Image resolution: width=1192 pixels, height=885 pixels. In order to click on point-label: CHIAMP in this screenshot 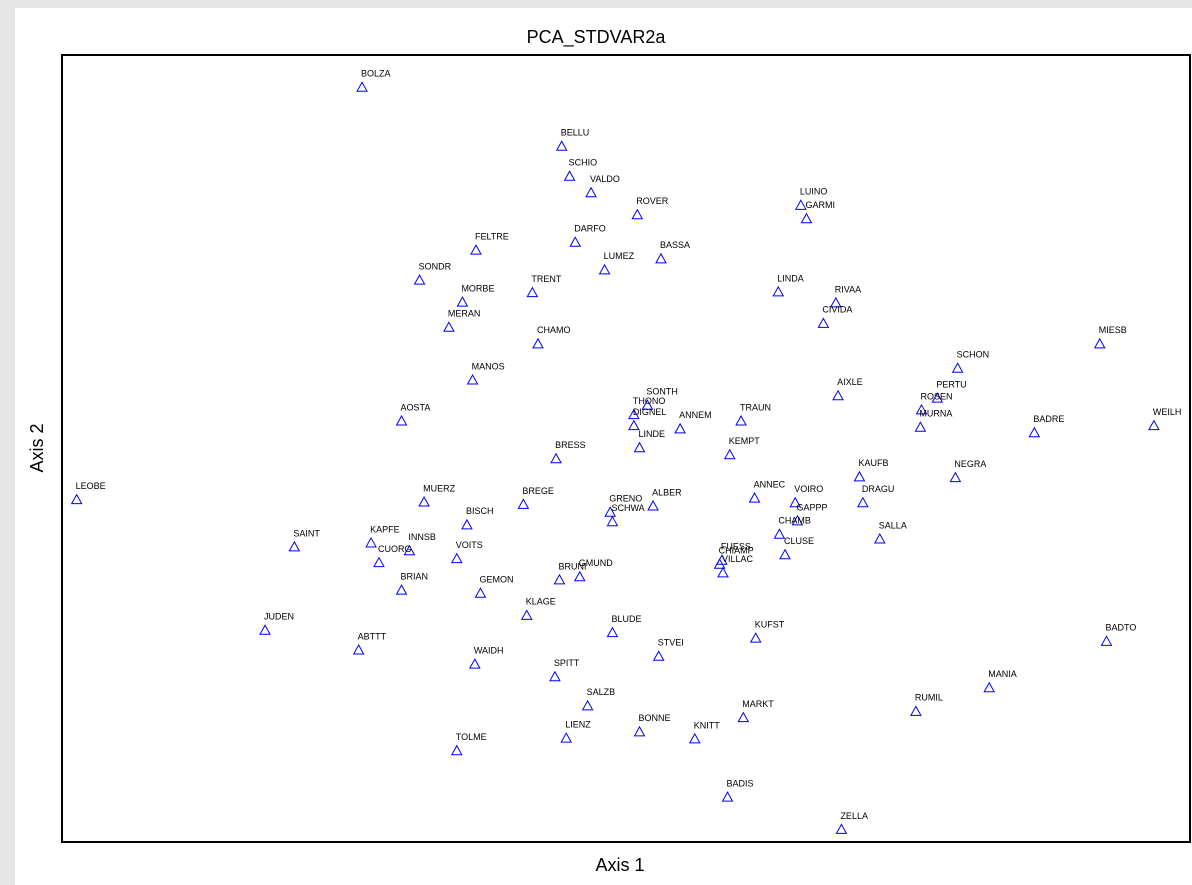, I will do `click(736, 551)`.